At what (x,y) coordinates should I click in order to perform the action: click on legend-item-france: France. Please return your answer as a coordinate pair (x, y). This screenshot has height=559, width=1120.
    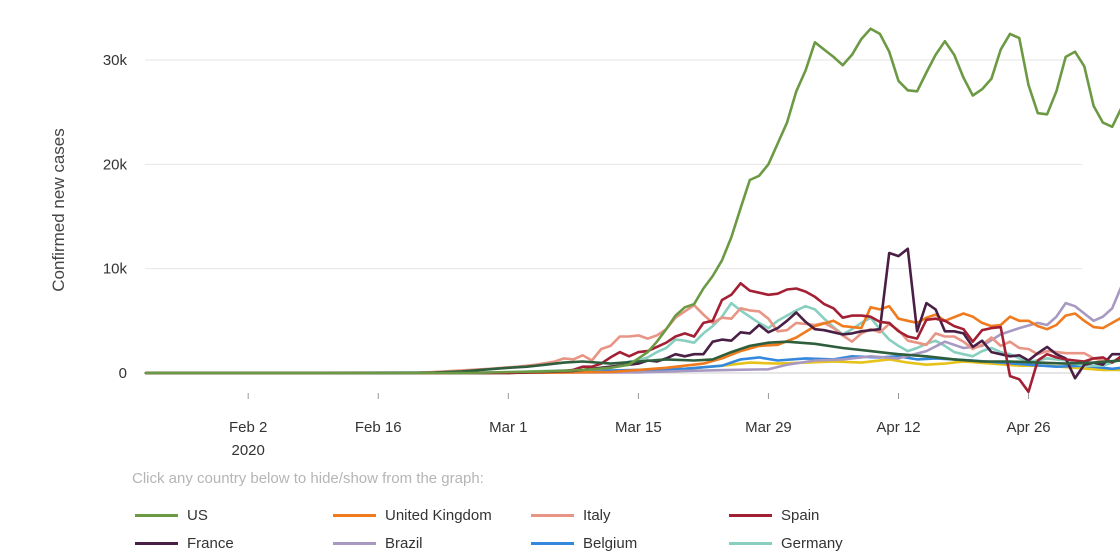
    Looking at the image, I should click on (184, 543).